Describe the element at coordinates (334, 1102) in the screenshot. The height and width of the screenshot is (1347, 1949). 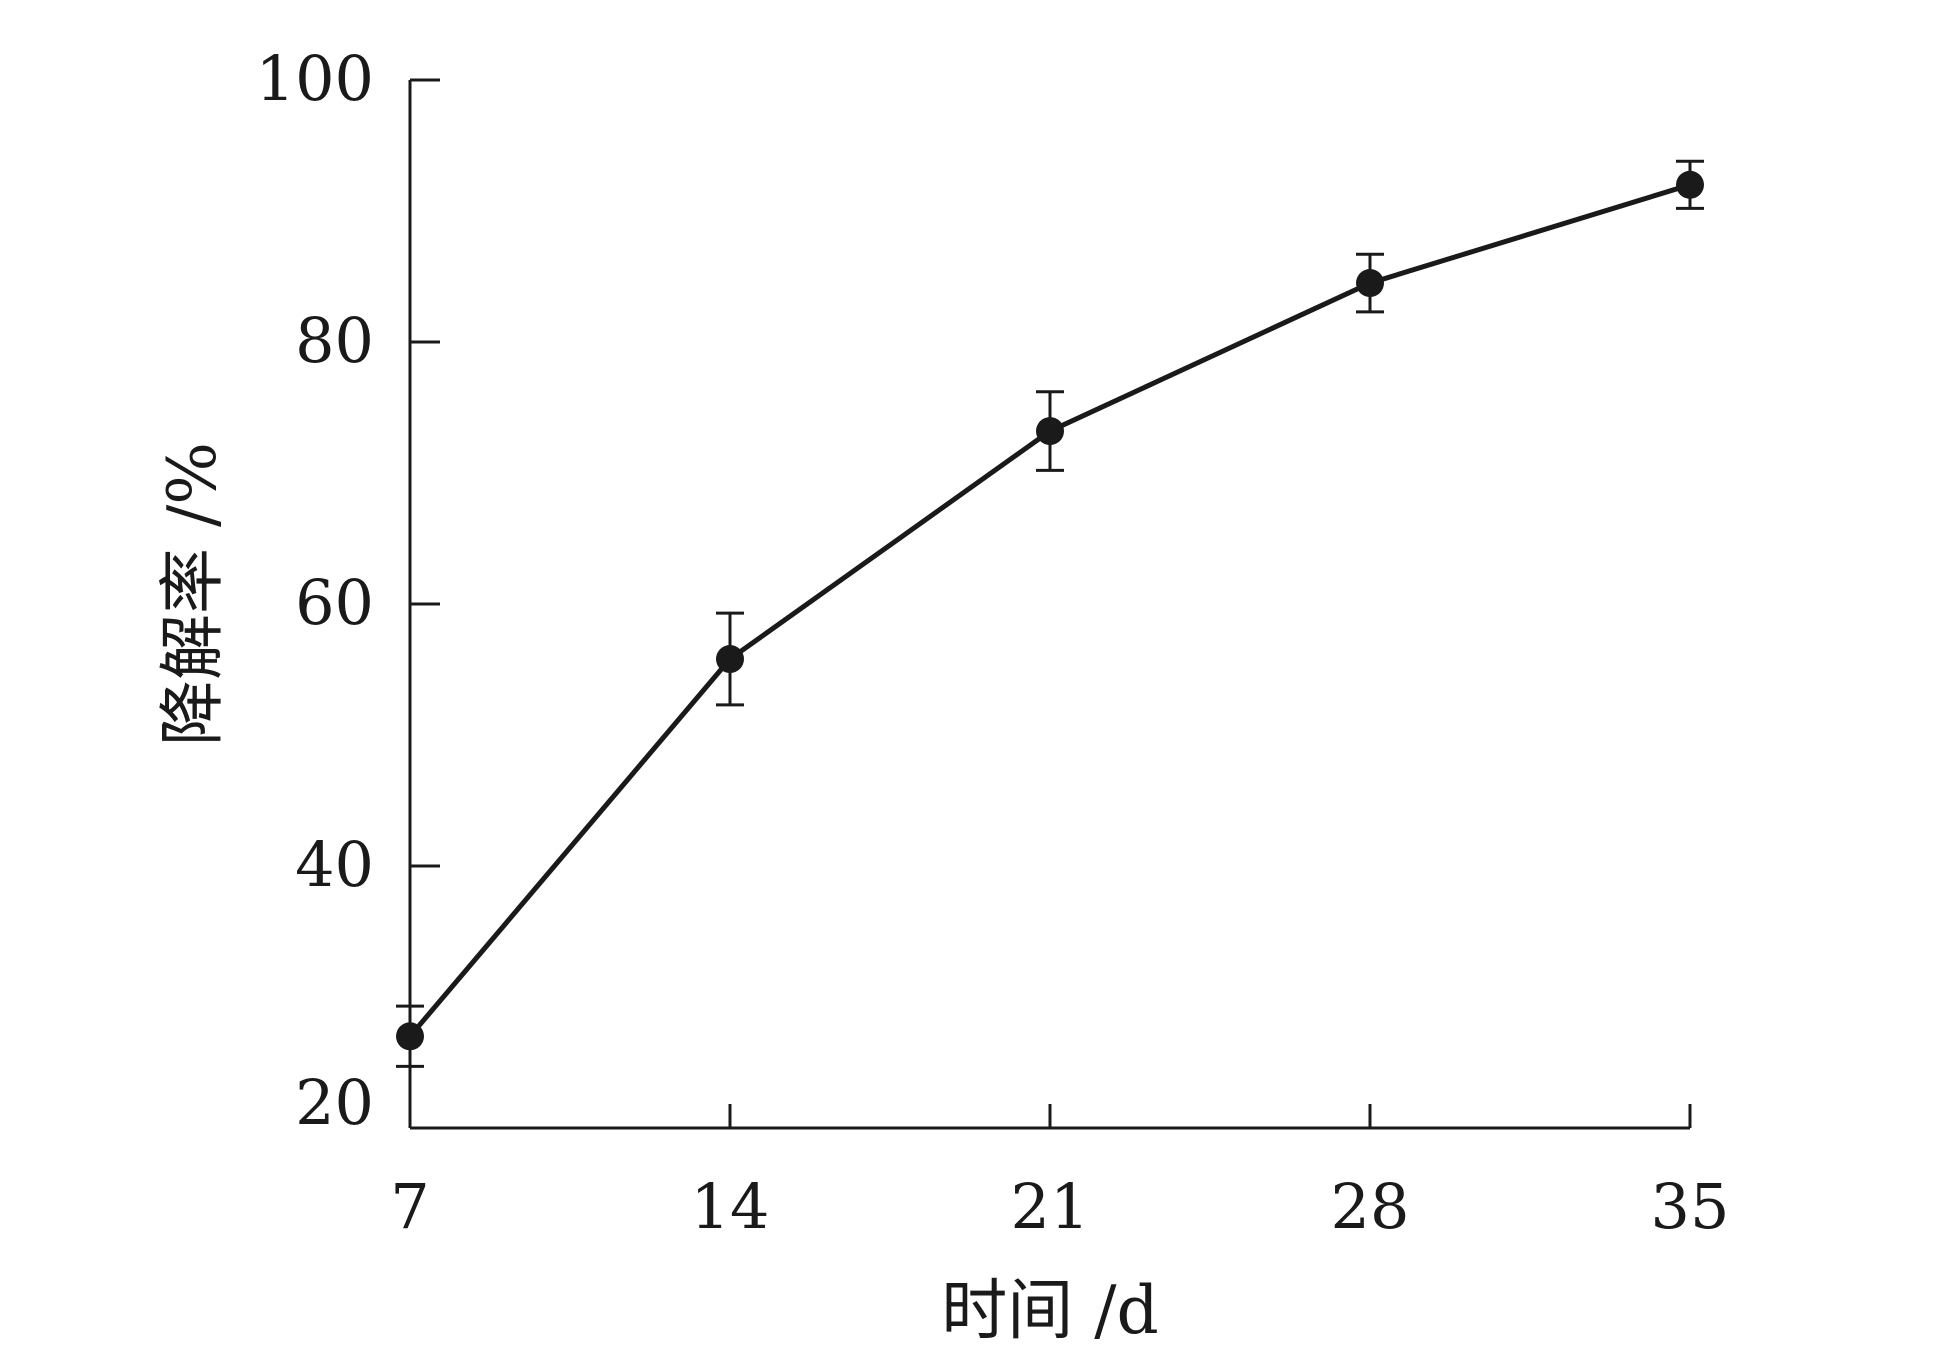
I see `y-tick-label: 20` at that location.